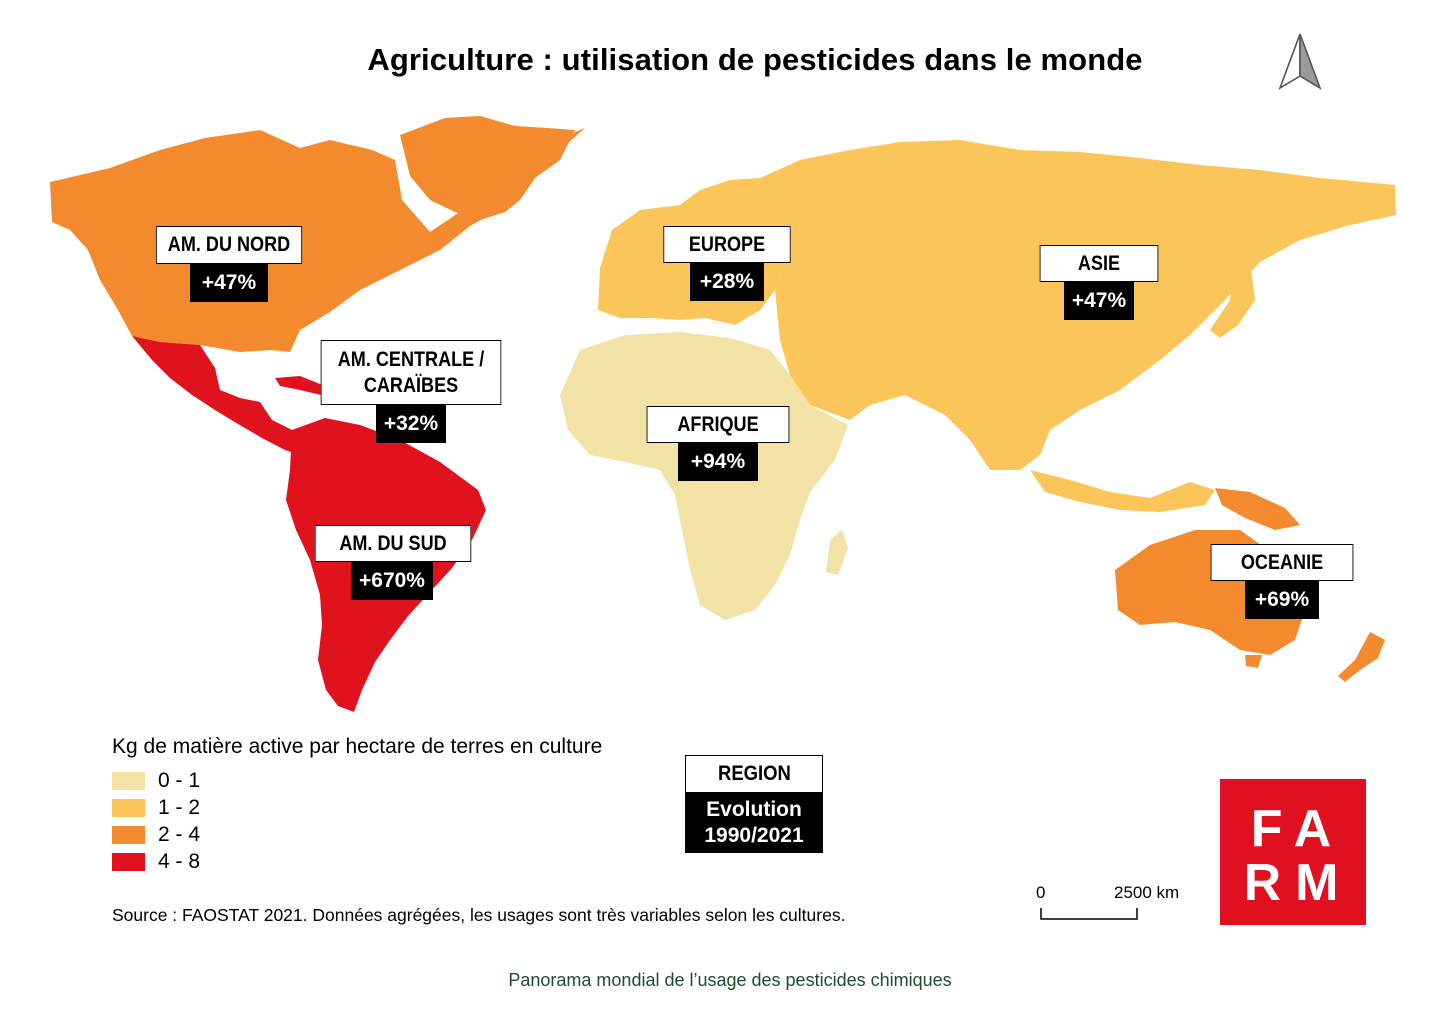  Describe the element at coordinates (1282, 562) in the screenshot. I see `region-label-oceania: OCEANIE` at that location.